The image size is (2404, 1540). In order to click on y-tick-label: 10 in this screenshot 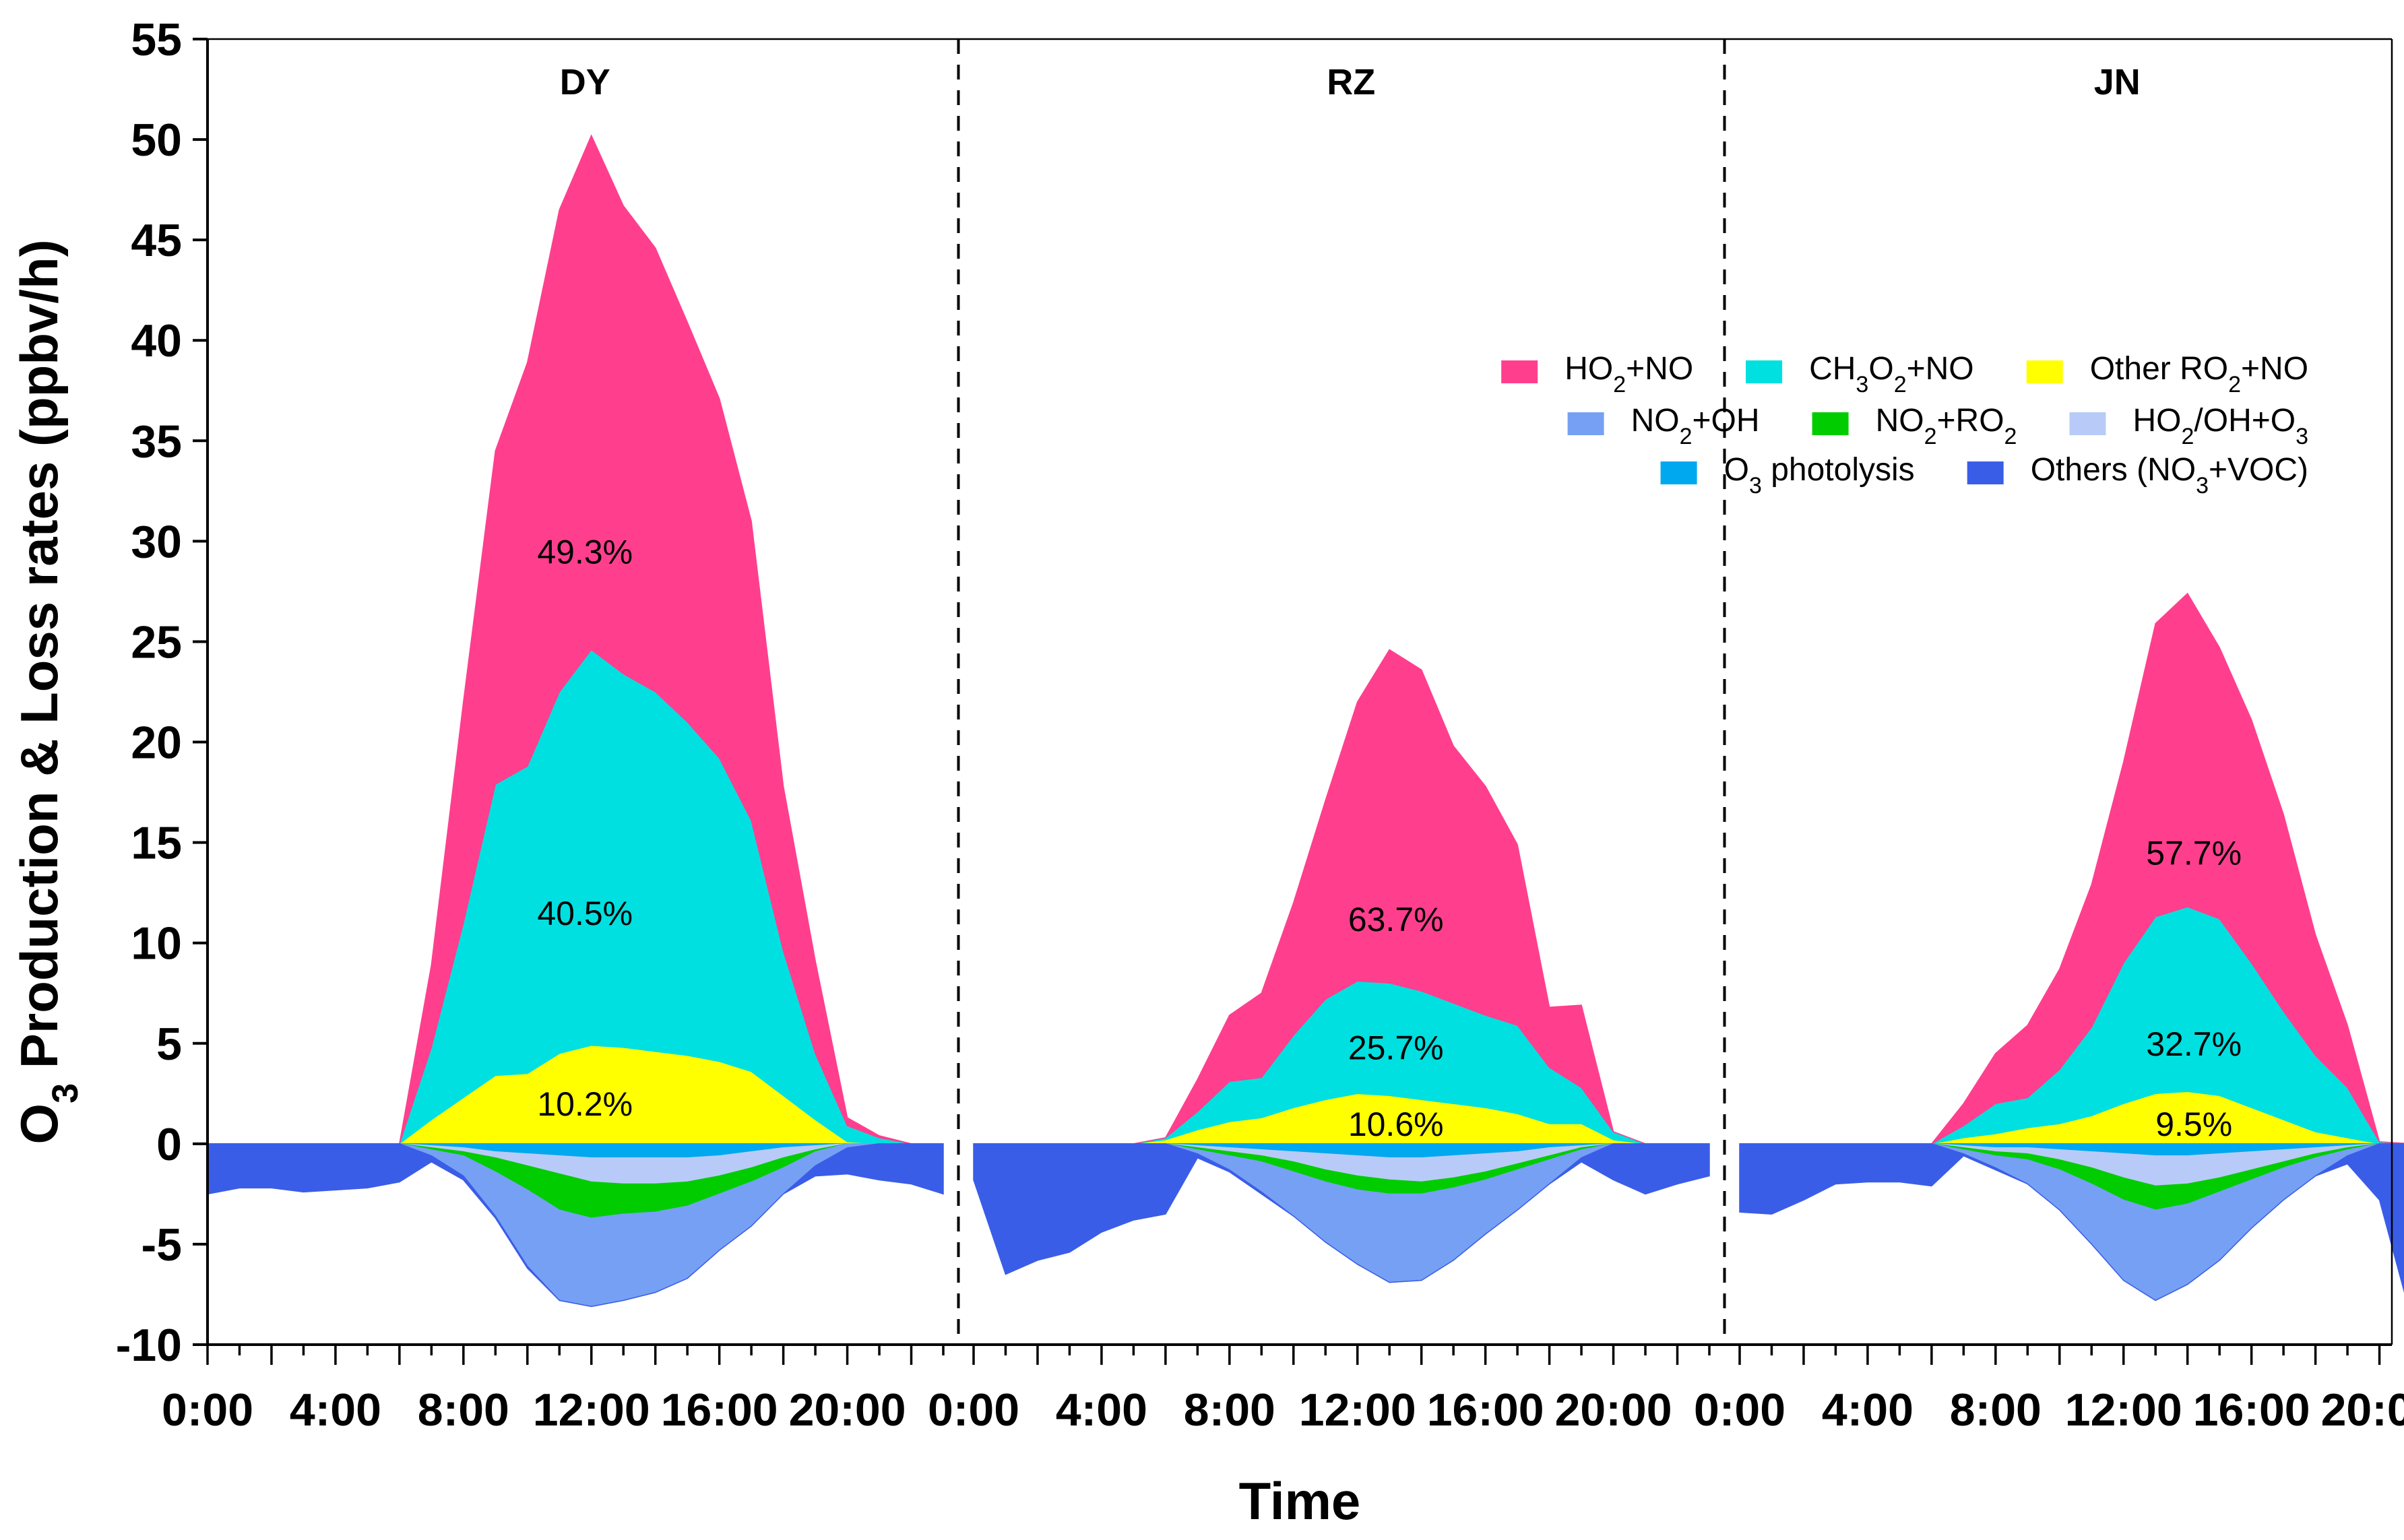, I will do `click(156, 943)`.